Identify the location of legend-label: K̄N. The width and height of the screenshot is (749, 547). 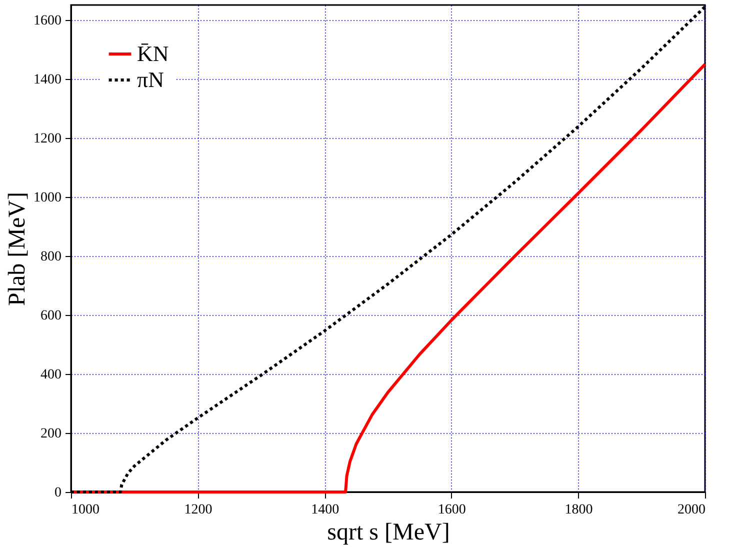
(153, 53).